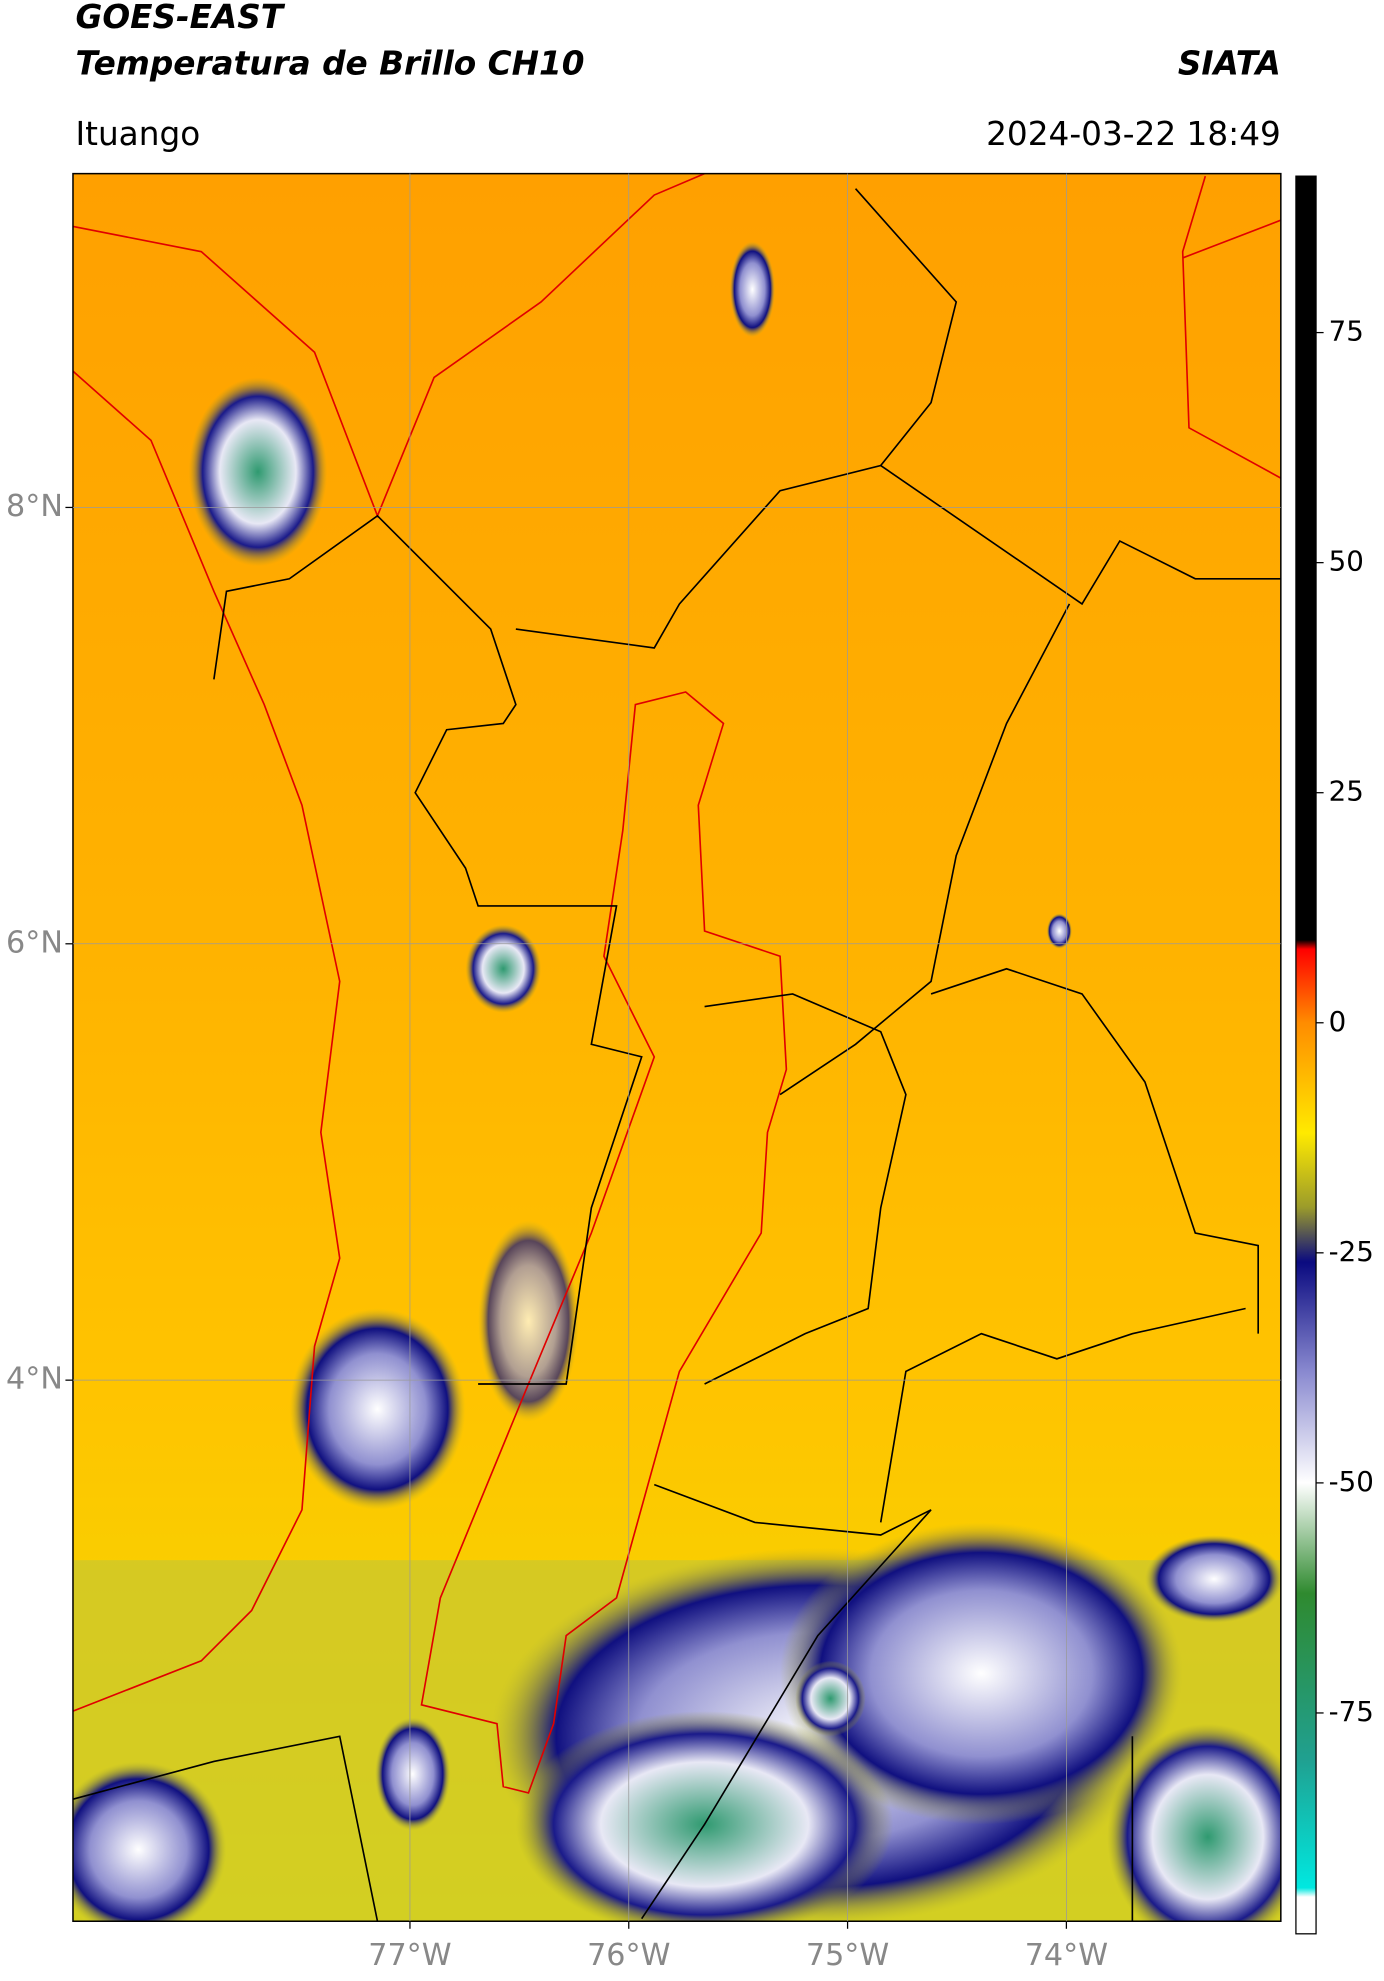 Image resolution: width=1384 pixels, height=1981 pixels. I want to click on y-tick-label: 8°N, so click(34, 506).